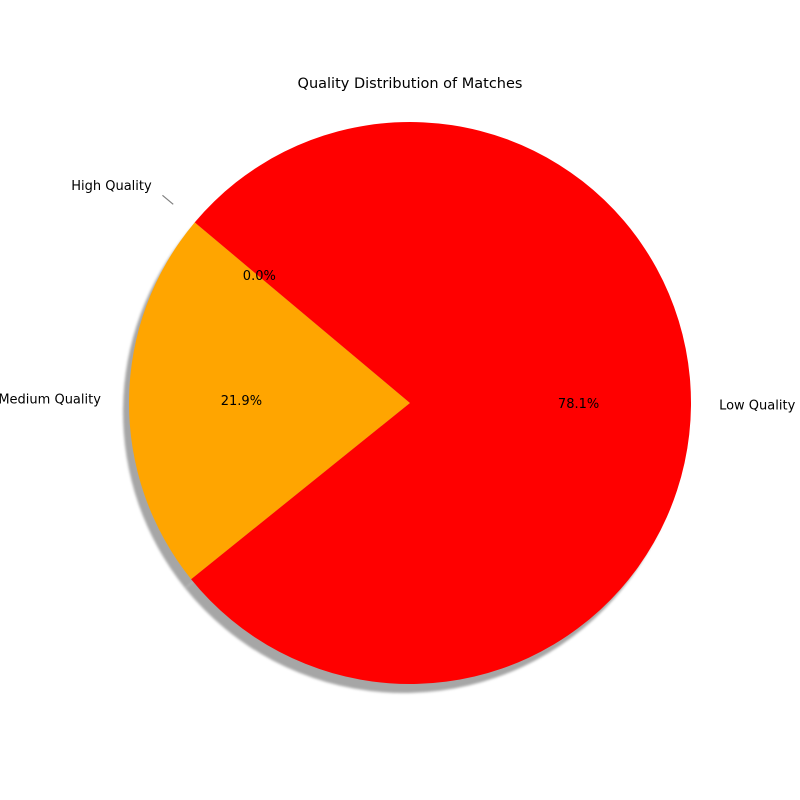  What do you see at coordinates (410, 84) in the screenshot?
I see `chart-title: Quality Distribution of Matches` at bounding box center [410, 84].